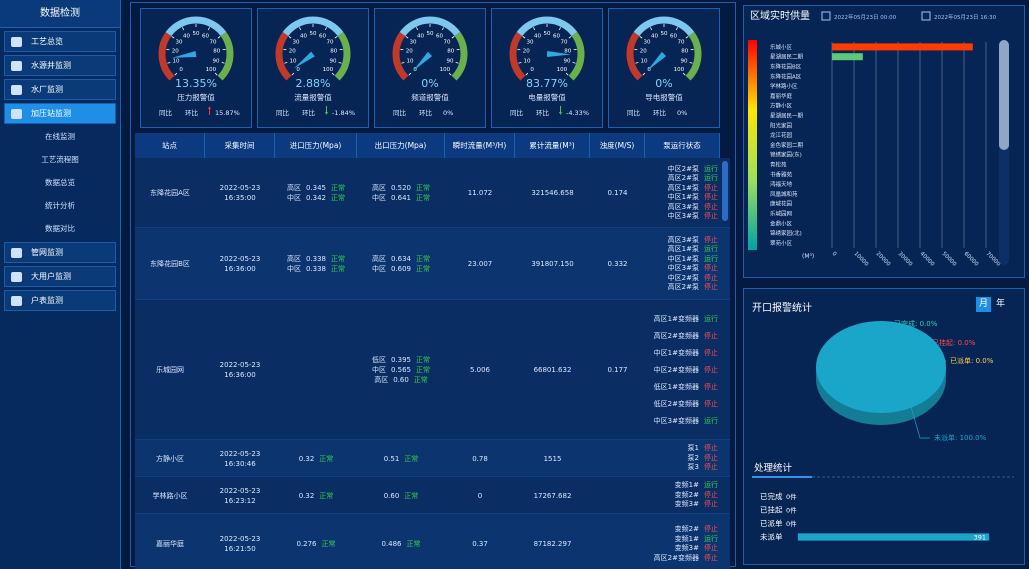 The width and height of the screenshot is (1029, 569). I want to click on gauge-tick-label: 100, so click(328, 70).